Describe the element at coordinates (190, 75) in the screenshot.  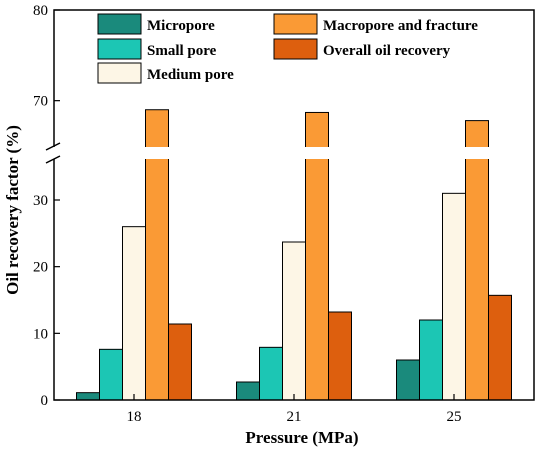
I see `legend-label: Medium pore` at that location.